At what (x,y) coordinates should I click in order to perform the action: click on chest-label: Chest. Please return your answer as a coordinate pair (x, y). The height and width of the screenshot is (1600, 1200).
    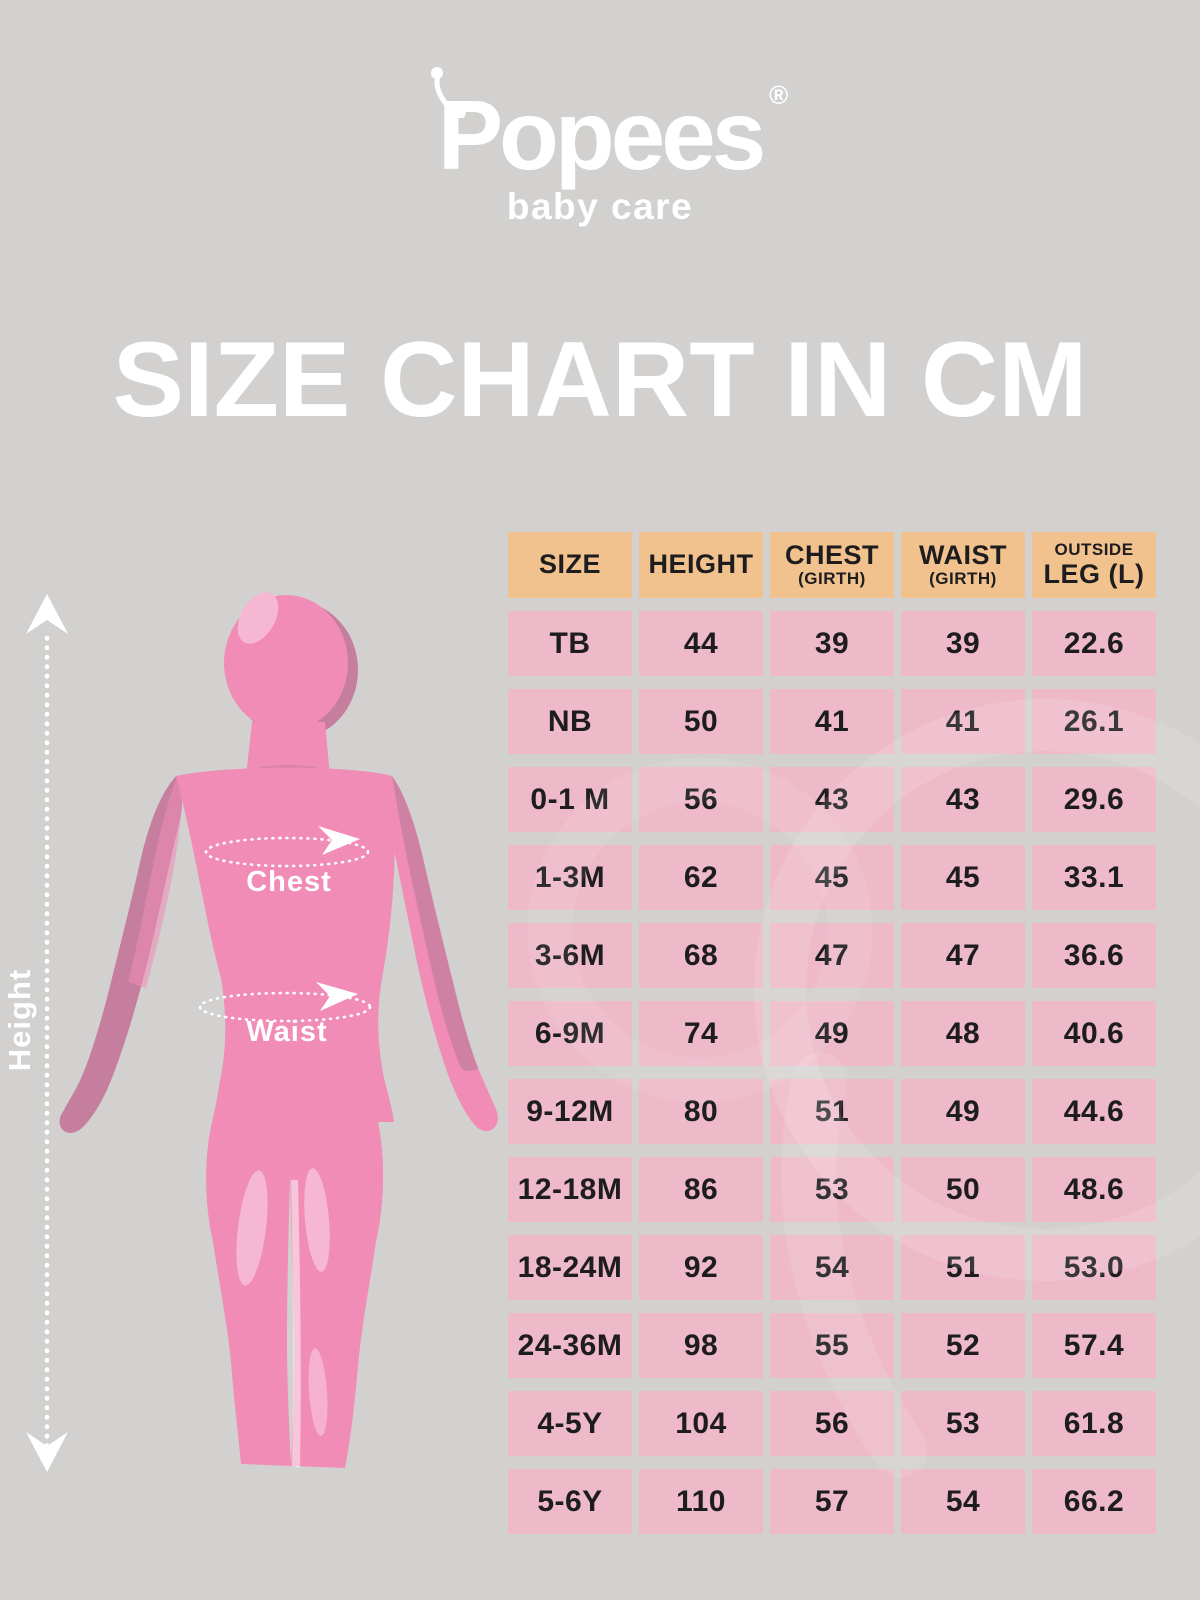
    Looking at the image, I should click on (289, 882).